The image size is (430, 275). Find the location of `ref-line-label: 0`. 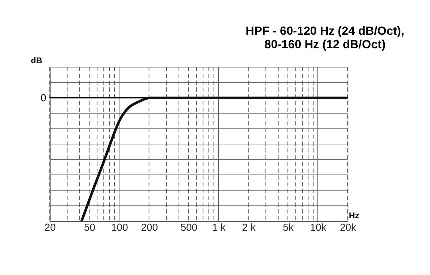

ref-line-label: 0 is located at coordinates (43, 98).